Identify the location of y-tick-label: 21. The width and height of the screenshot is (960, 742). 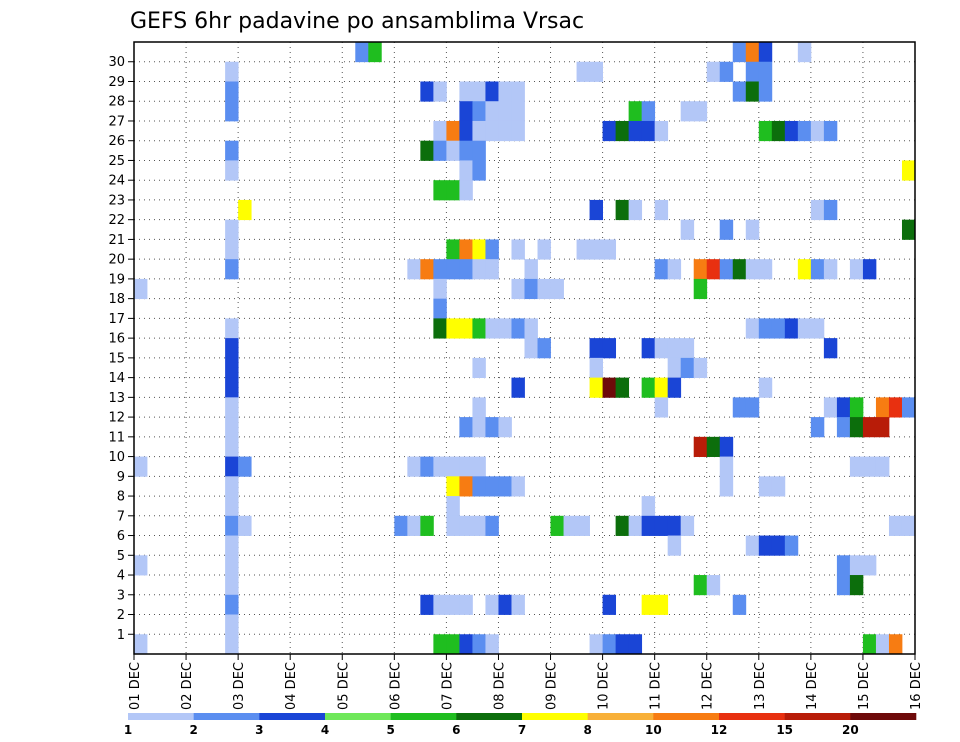
(116, 240).